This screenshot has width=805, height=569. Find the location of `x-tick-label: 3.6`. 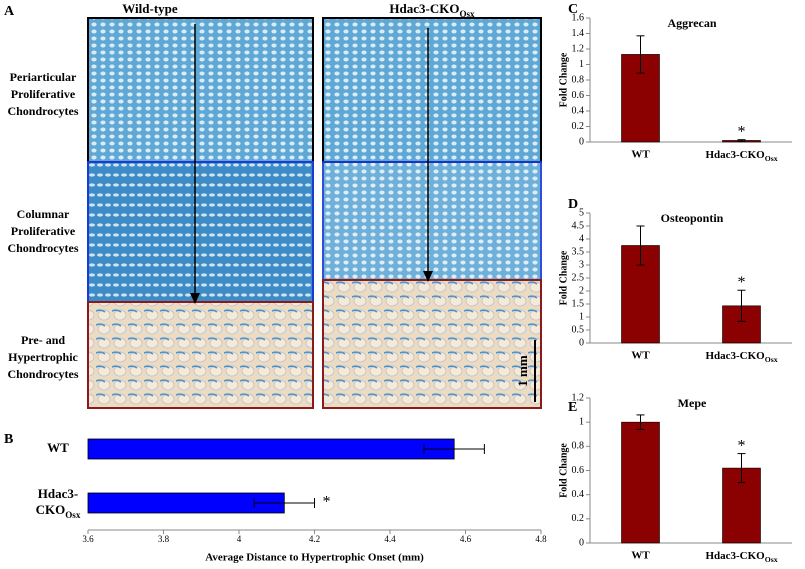

x-tick-label: 3.6 is located at coordinates (88, 539).